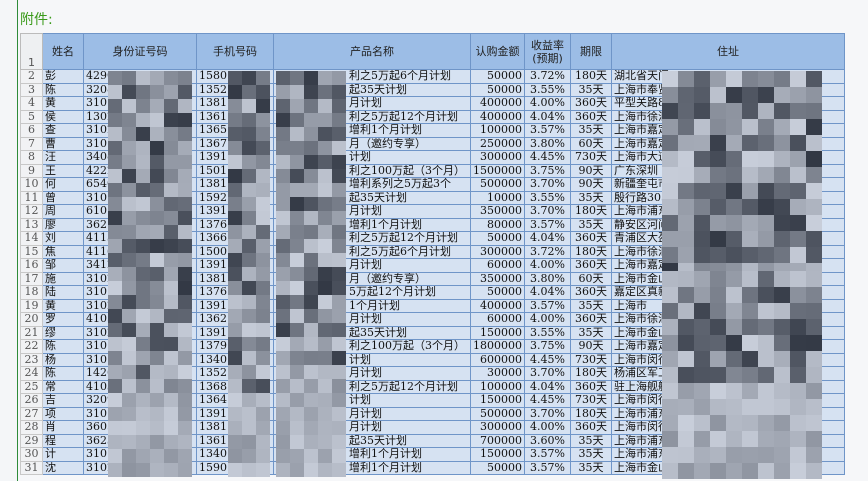 Image resolution: width=868 pixels, height=481 pixels. What do you see at coordinates (591, 143) in the screenshot?
I see `term-cell: 60天` at bounding box center [591, 143].